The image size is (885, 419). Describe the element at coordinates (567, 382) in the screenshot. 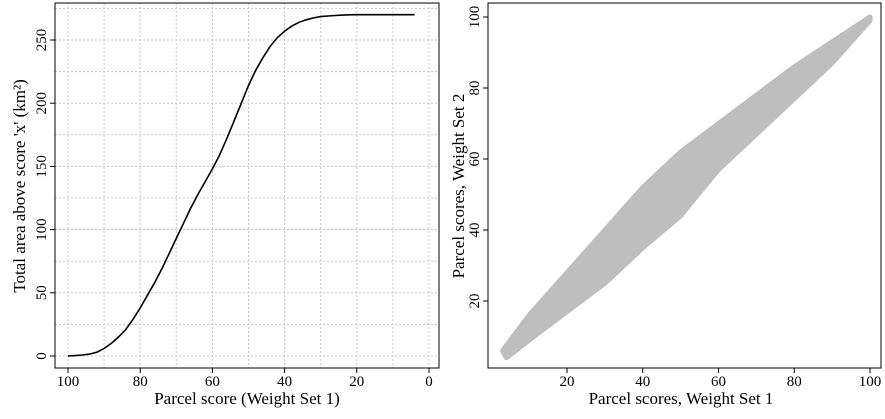

I see `right-x-tick-label: 20` at that location.